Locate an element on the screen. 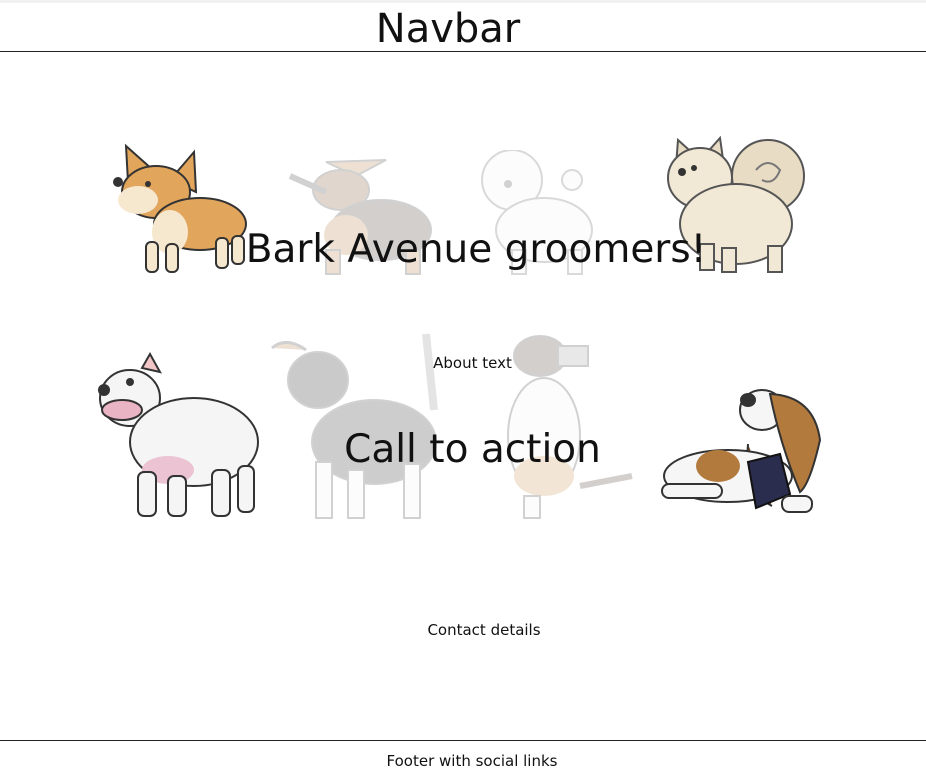 This screenshot has width=926, height=778. footer: Footer with social links is located at coordinates (463, 759).